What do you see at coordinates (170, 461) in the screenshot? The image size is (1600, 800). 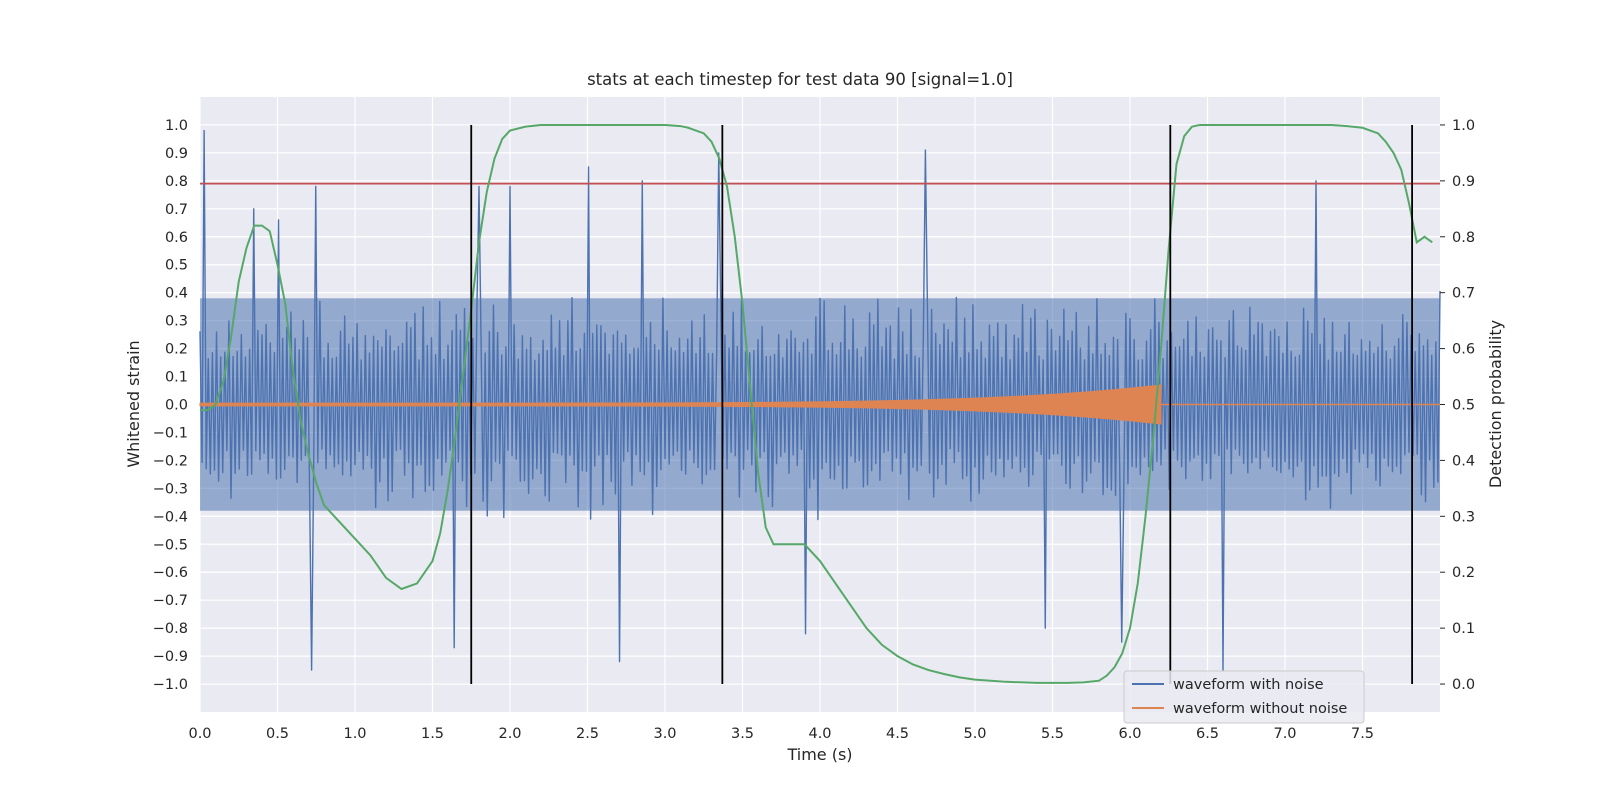 I see `y-tick-label: −0.2` at bounding box center [170, 461].